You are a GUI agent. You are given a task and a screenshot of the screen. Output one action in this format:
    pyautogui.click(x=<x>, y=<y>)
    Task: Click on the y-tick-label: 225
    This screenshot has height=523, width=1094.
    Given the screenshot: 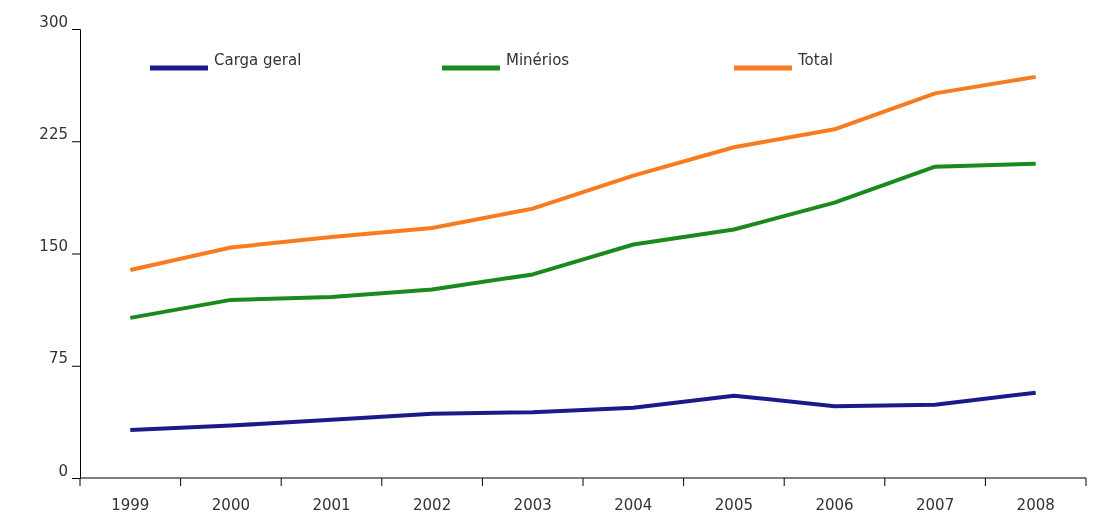 What is the action you would take?
    pyautogui.click(x=53, y=133)
    